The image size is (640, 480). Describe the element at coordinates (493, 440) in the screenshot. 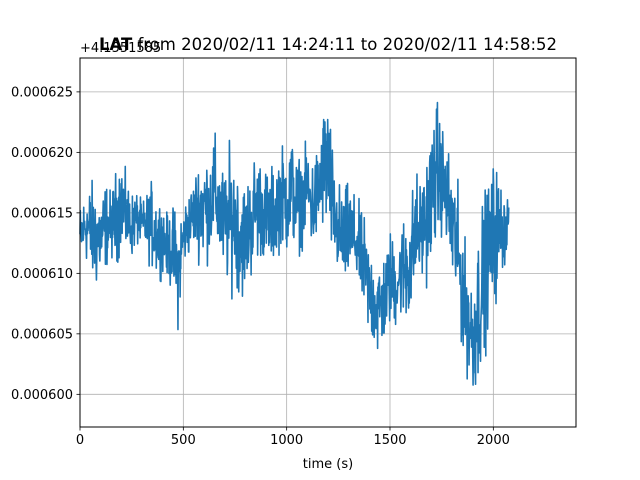

I see `x-tick-label: 2000` at that location.